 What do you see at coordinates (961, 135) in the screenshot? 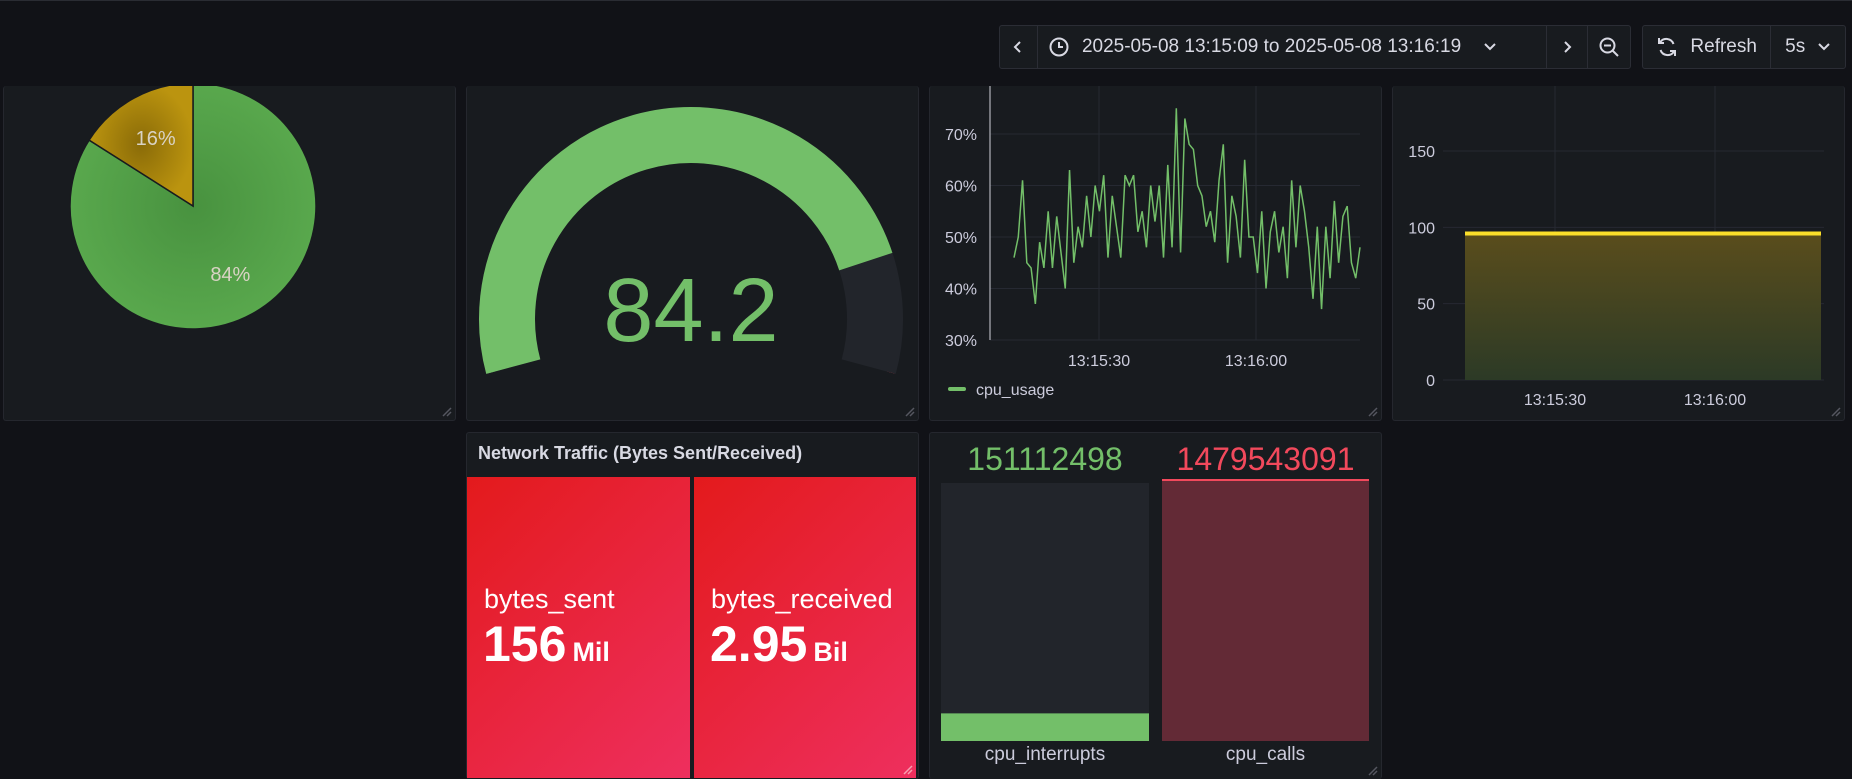
I see `y-tick-label: 70%` at bounding box center [961, 135].